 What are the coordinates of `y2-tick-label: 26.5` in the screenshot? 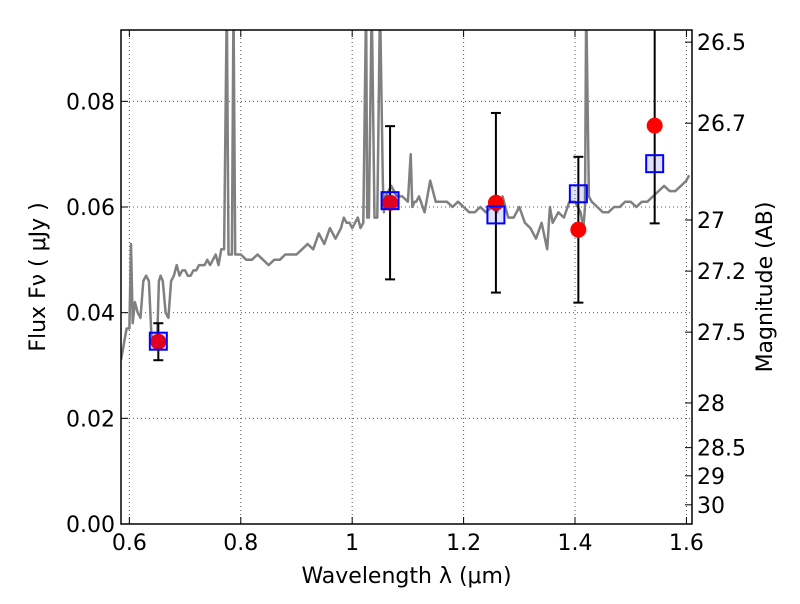 It's located at (721, 43).